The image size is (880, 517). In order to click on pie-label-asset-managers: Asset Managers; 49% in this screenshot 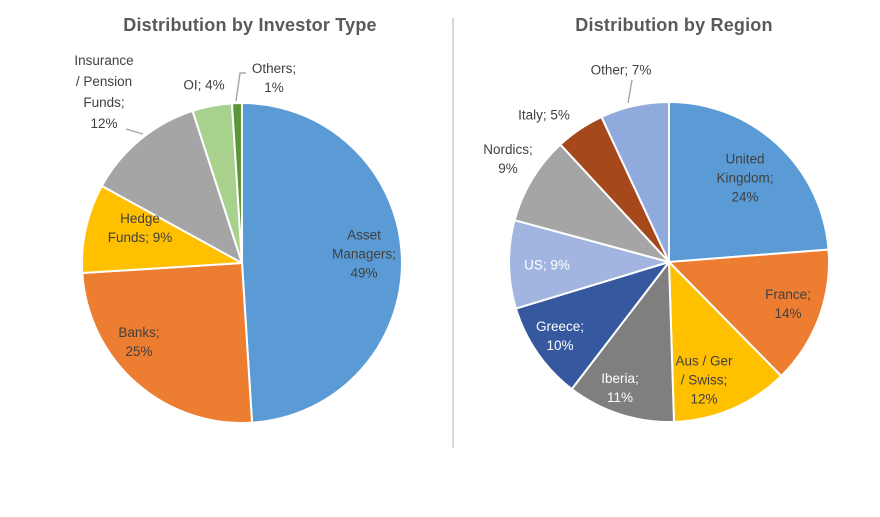, I will do `click(364, 254)`.